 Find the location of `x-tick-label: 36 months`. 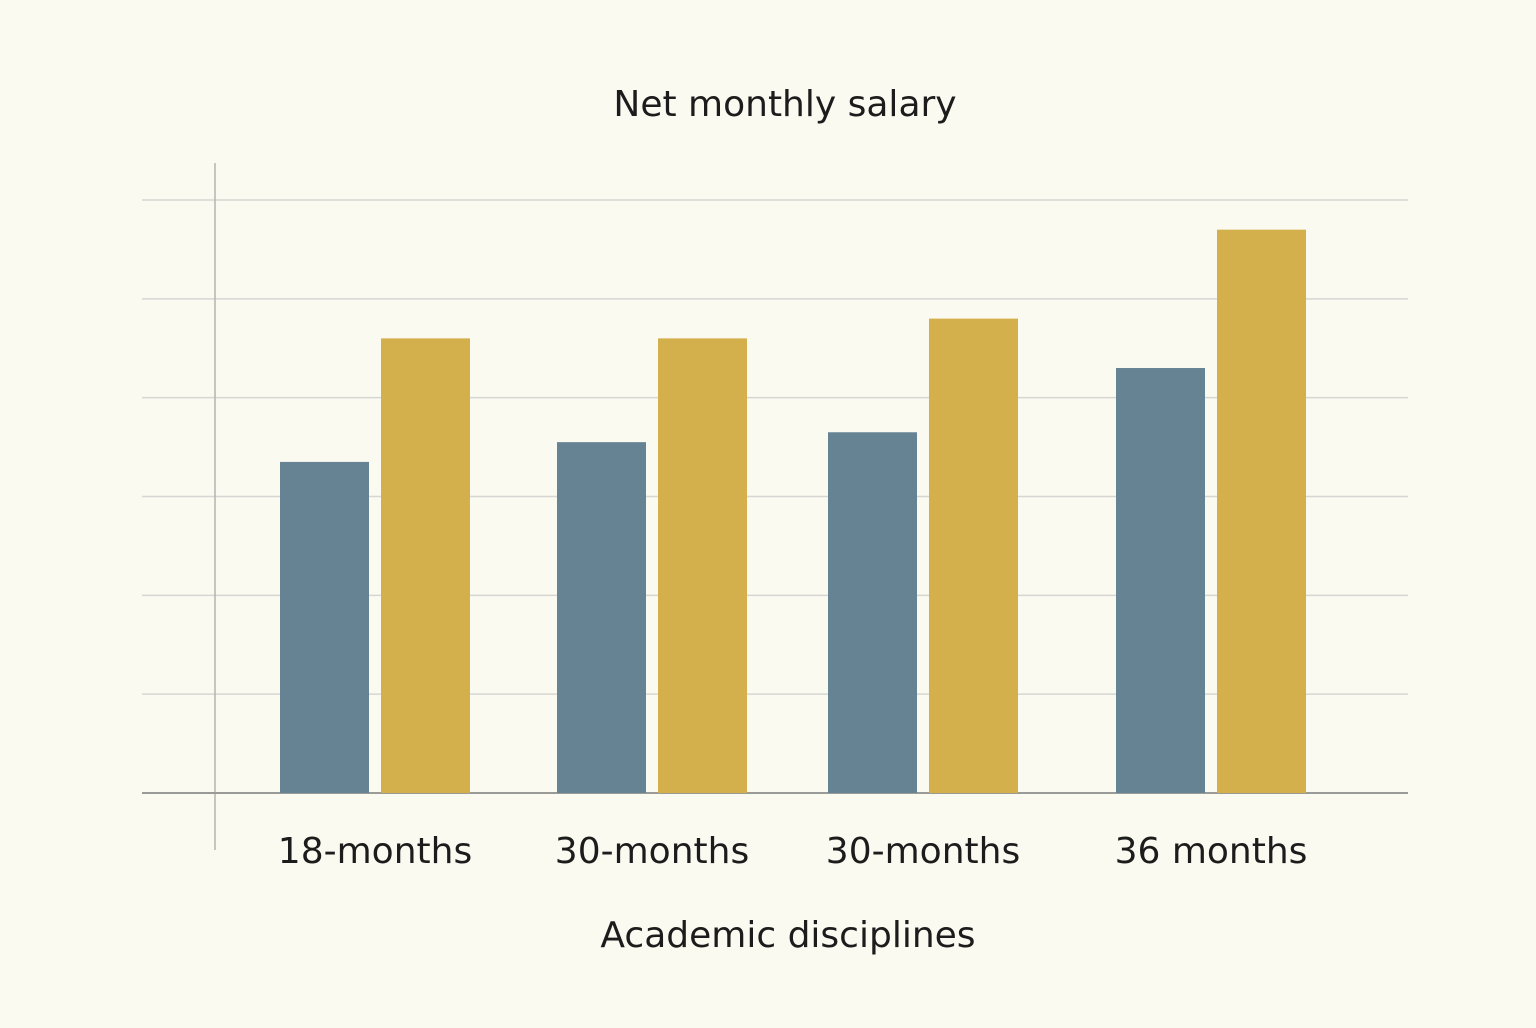

x-tick-label: 36 months is located at coordinates (1211, 851).